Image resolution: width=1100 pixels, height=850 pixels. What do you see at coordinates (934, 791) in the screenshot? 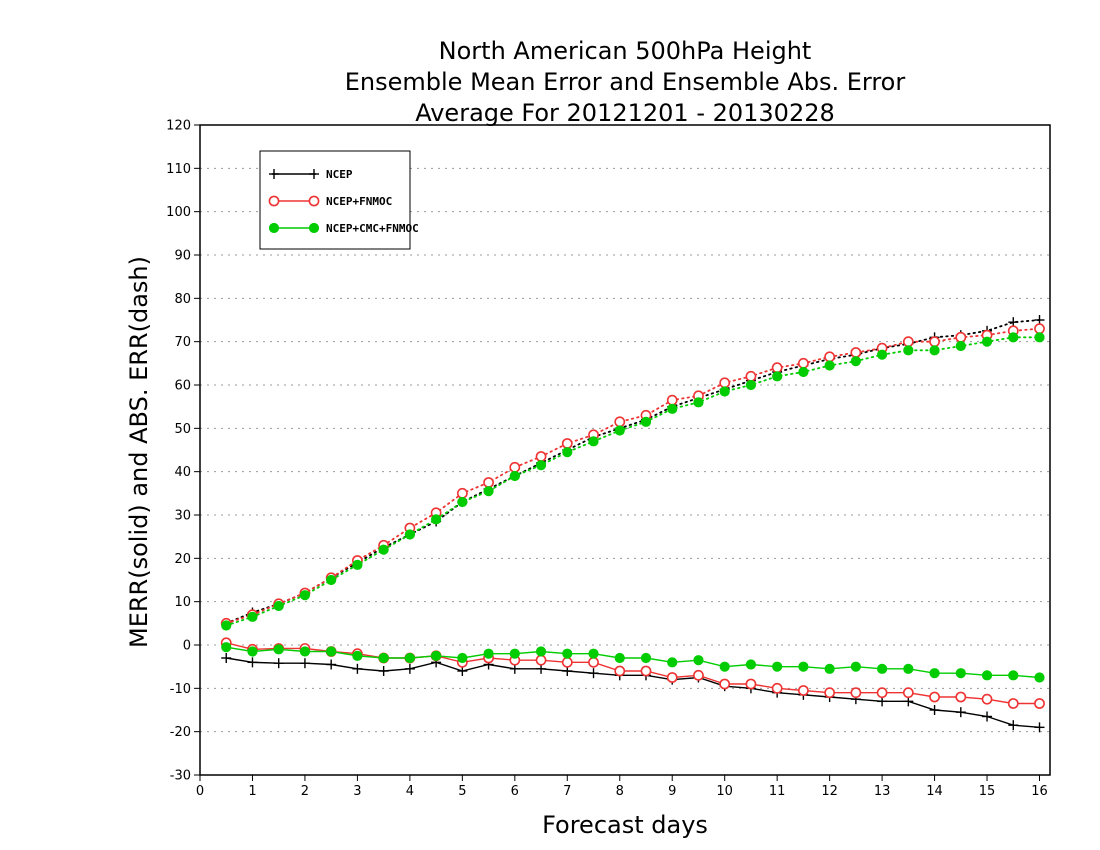
I see `x-tick-label: 14` at bounding box center [934, 791].